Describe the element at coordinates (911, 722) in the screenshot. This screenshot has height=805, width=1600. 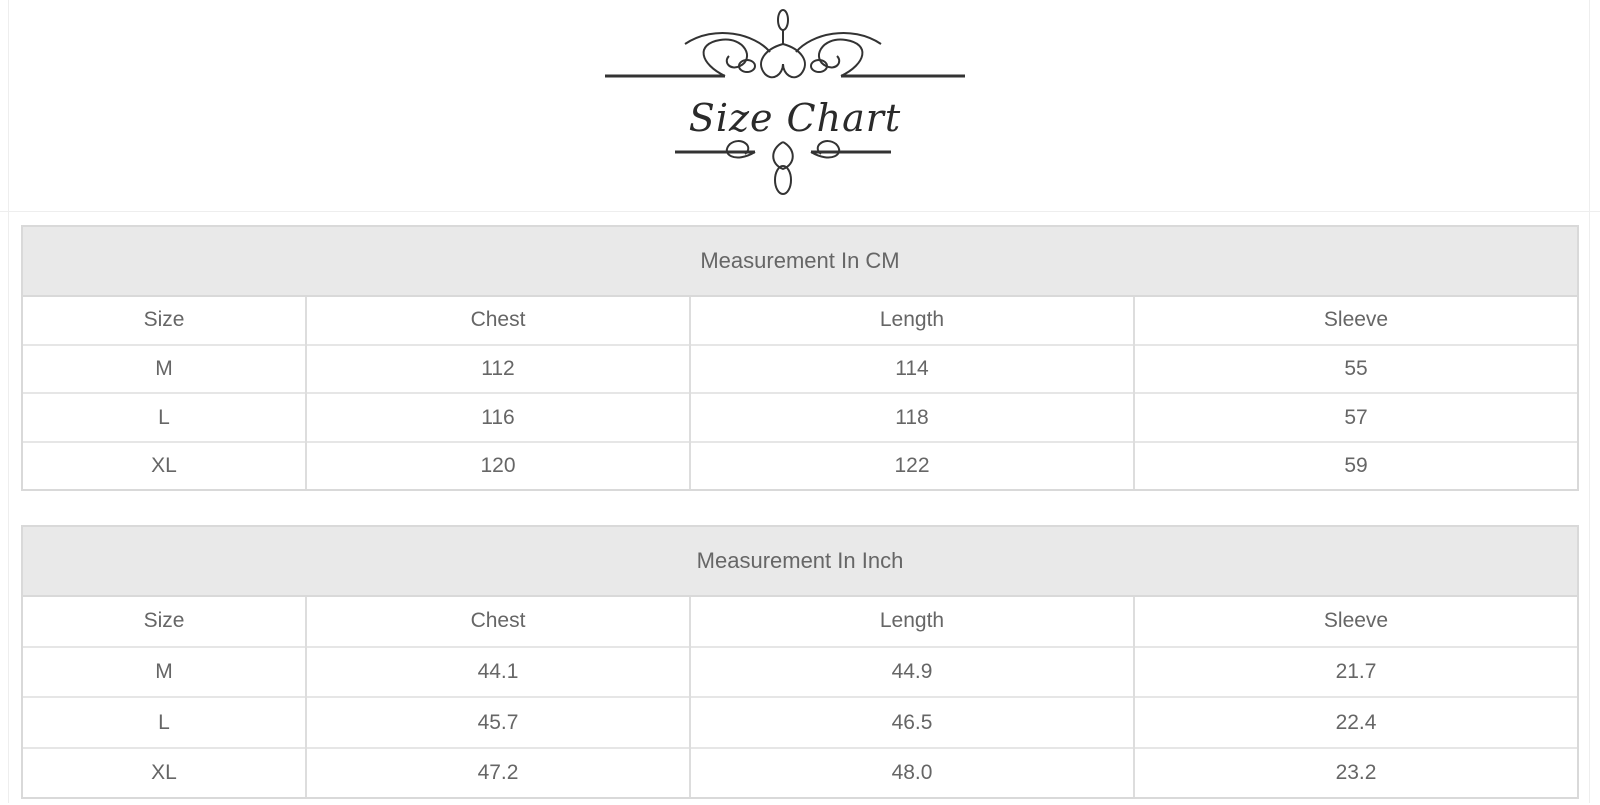
I see `table-cell: 46.5` at that location.